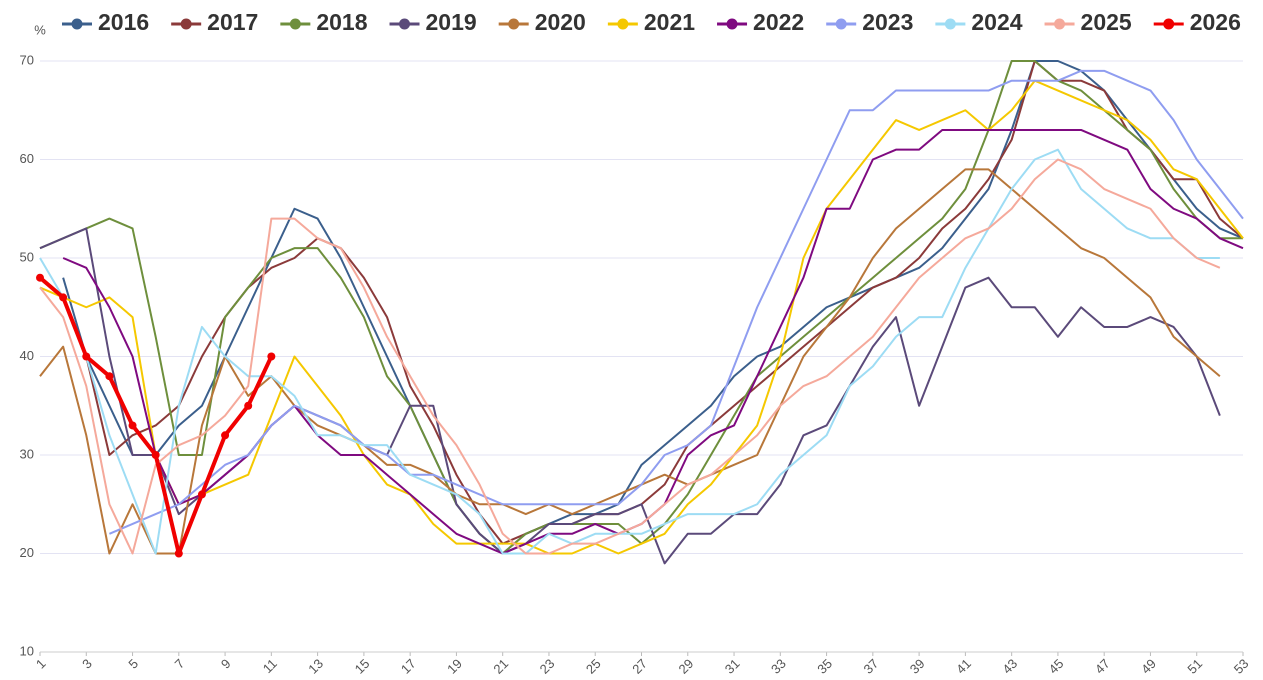 Image resolution: width=1263 pixels, height=680 pixels. I want to click on y-tick-label: 50, so click(27, 256).